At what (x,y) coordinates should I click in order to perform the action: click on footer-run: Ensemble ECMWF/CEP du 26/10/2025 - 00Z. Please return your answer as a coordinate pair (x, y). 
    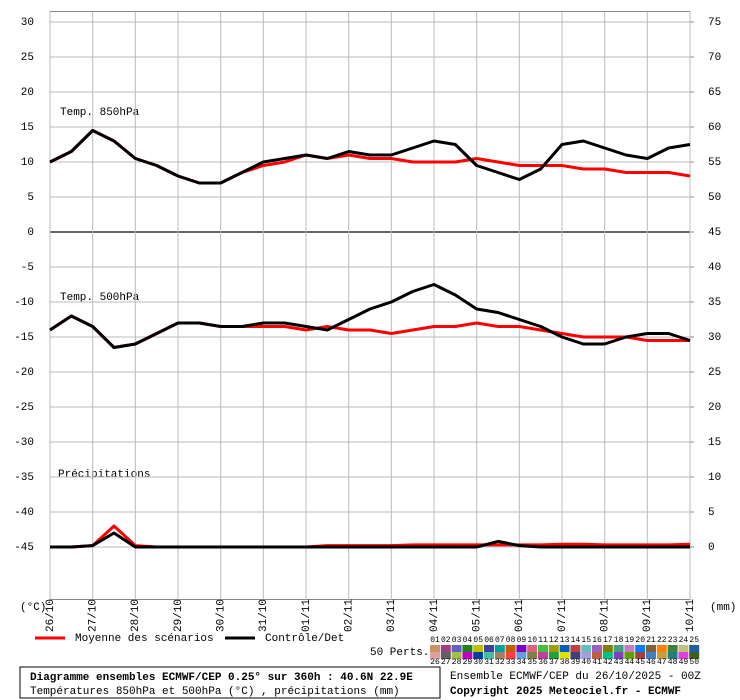
    Looking at the image, I should click on (575, 677).